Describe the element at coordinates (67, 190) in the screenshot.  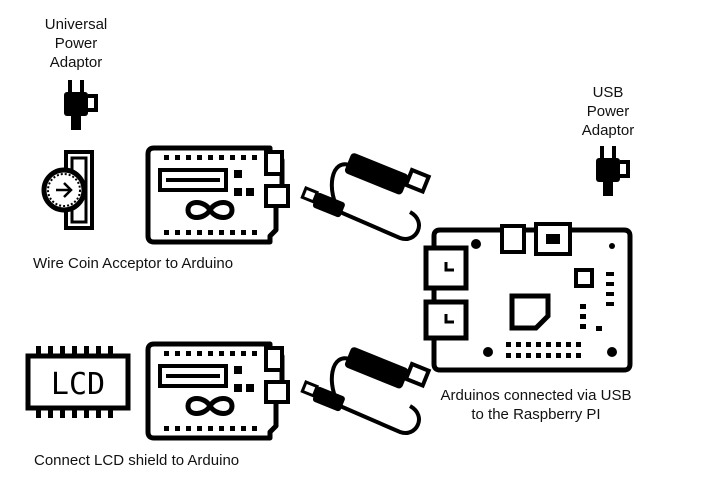
I see `coin-acceptor-icon` at that location.